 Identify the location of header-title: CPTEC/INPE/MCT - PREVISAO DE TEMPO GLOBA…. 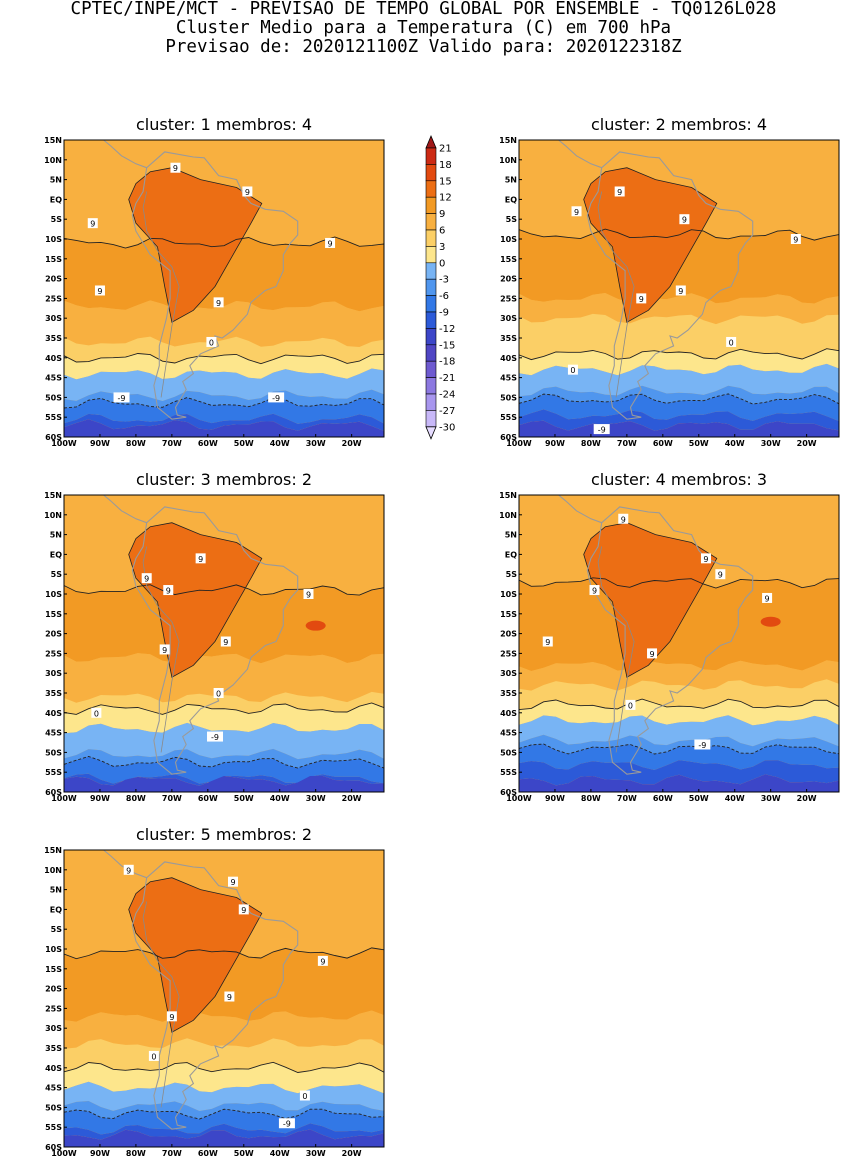
(423, 9).